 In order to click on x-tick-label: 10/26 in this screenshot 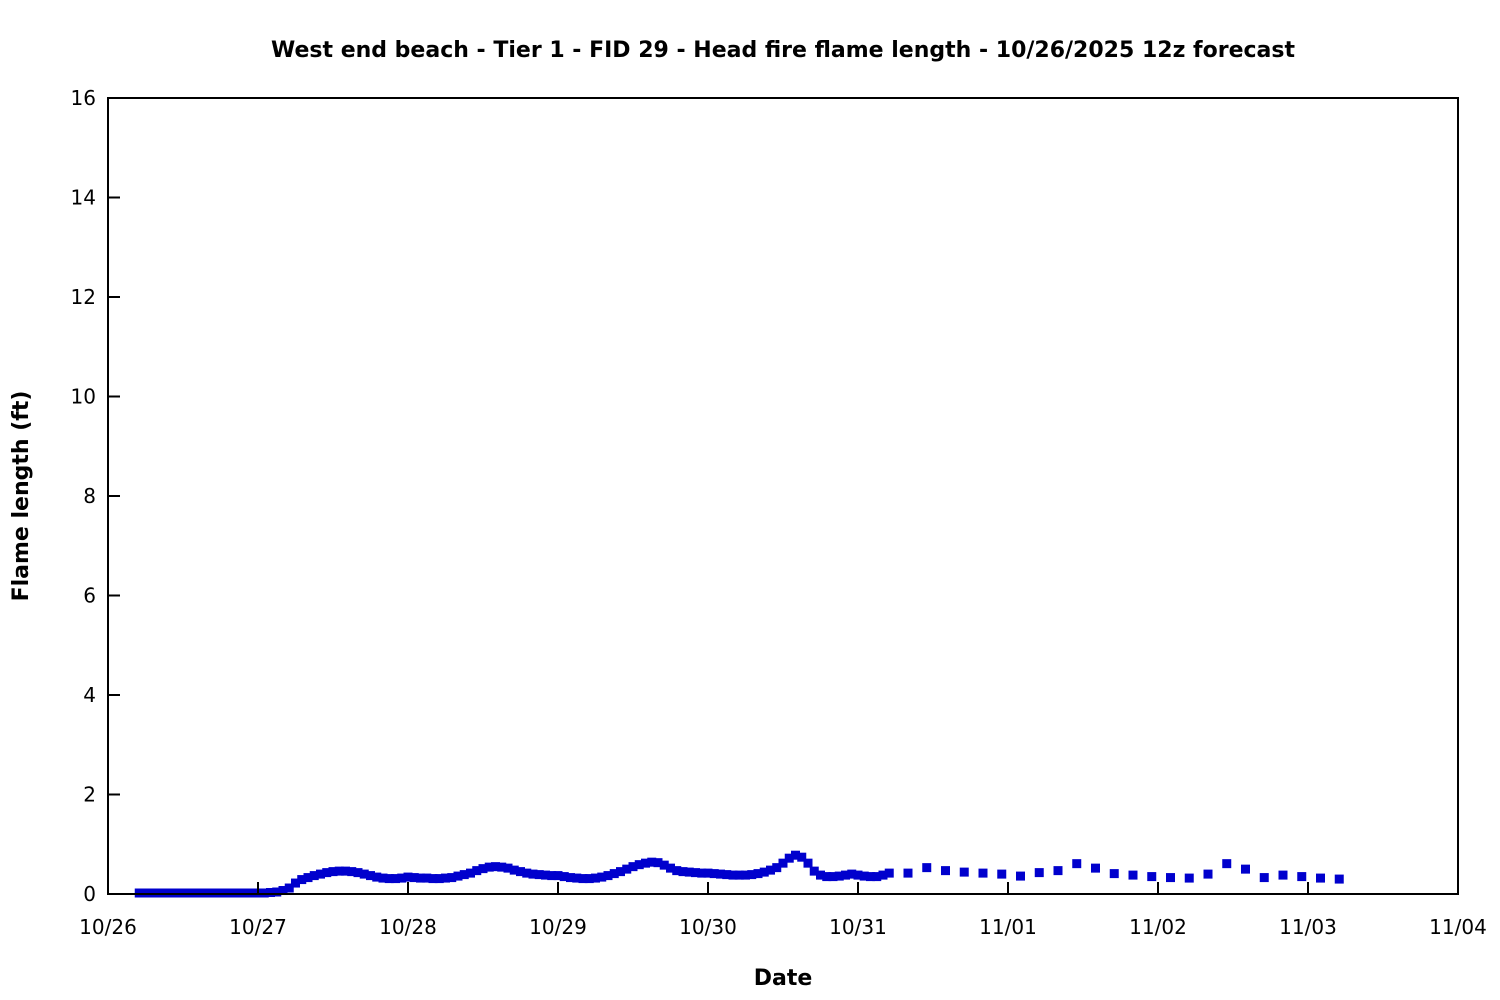, I will do `click(108, 927)`.